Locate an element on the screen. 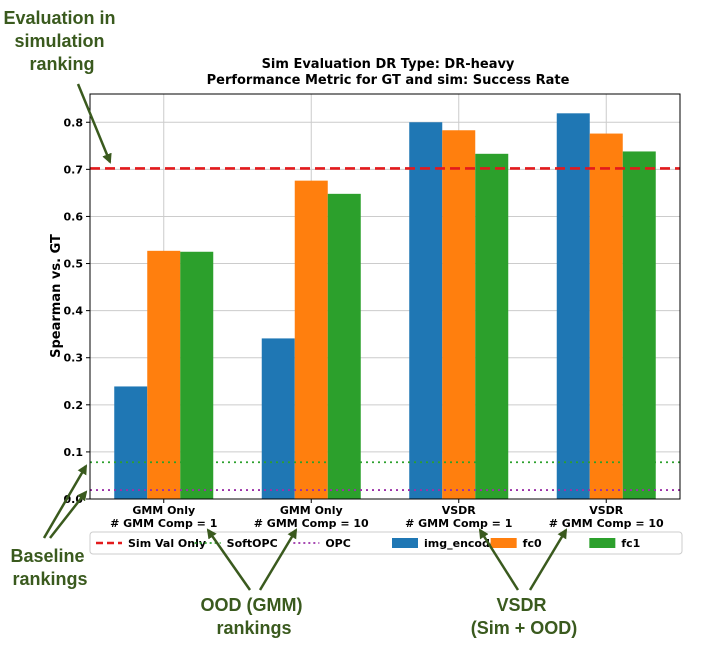 The width and height of the screenshot is (704, 650). y-tick-label: 0.1 is located at coordinates (74, 452).